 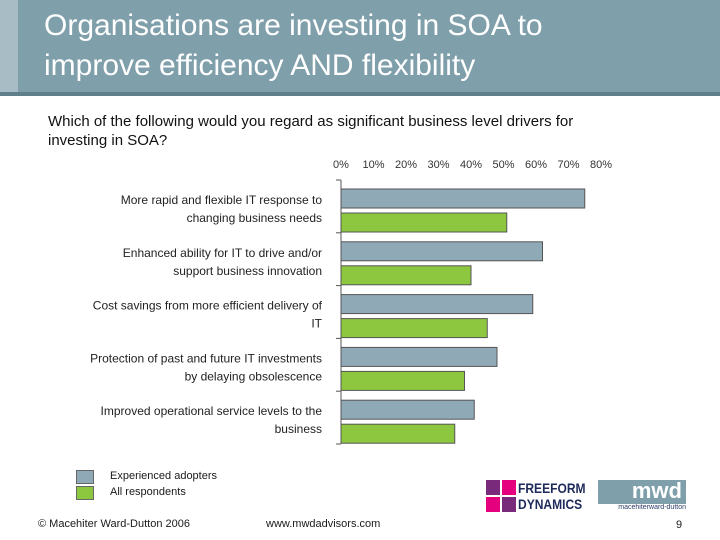 I want to click on copyright-notice: © Macehiter Ward-Dutton 2006, so click(x=114, y=524).